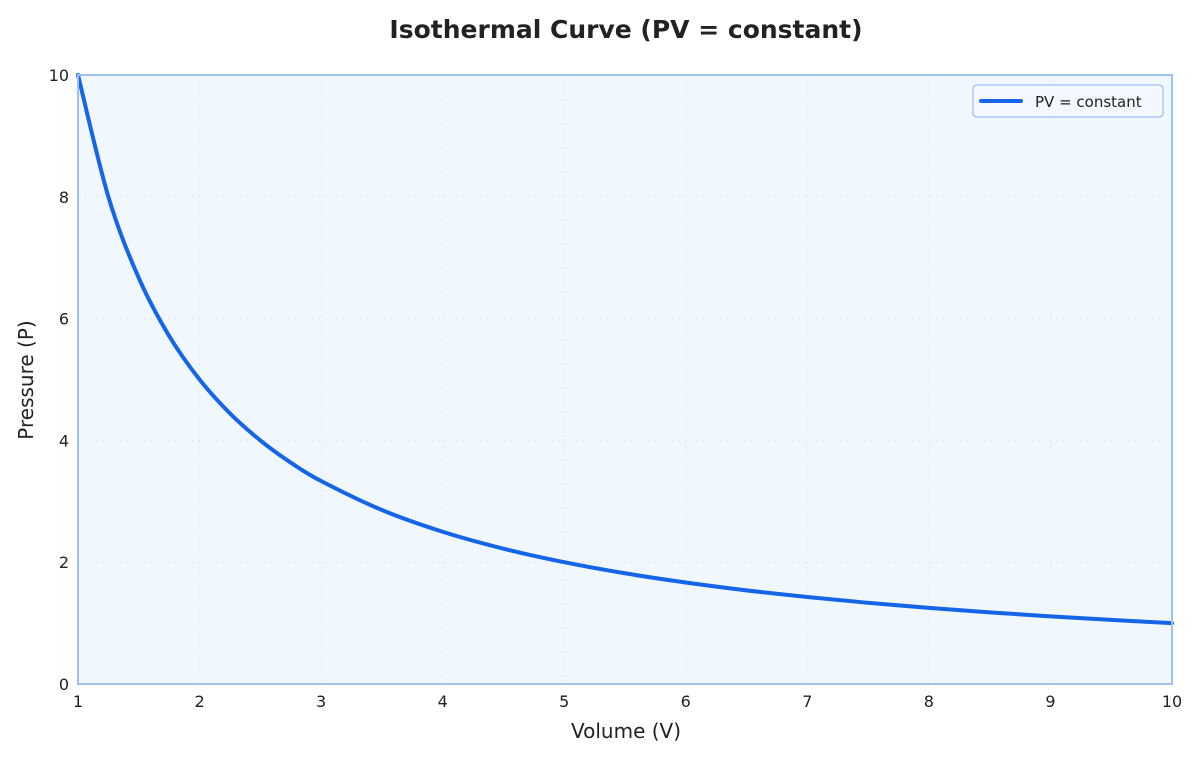 The image size is (1200, 765). Describe the element at coordinates (64, 562) in the screenshot. I see `y-tick-label: 2` at that location.